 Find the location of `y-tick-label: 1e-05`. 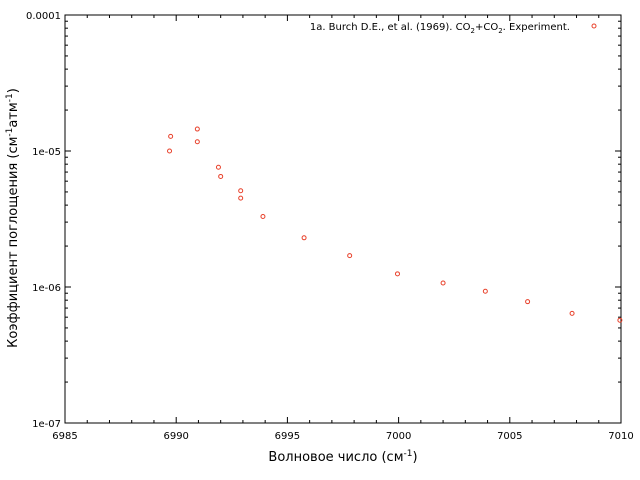

y-tick-label: 1e-05 is located at coordinates (46, 152).